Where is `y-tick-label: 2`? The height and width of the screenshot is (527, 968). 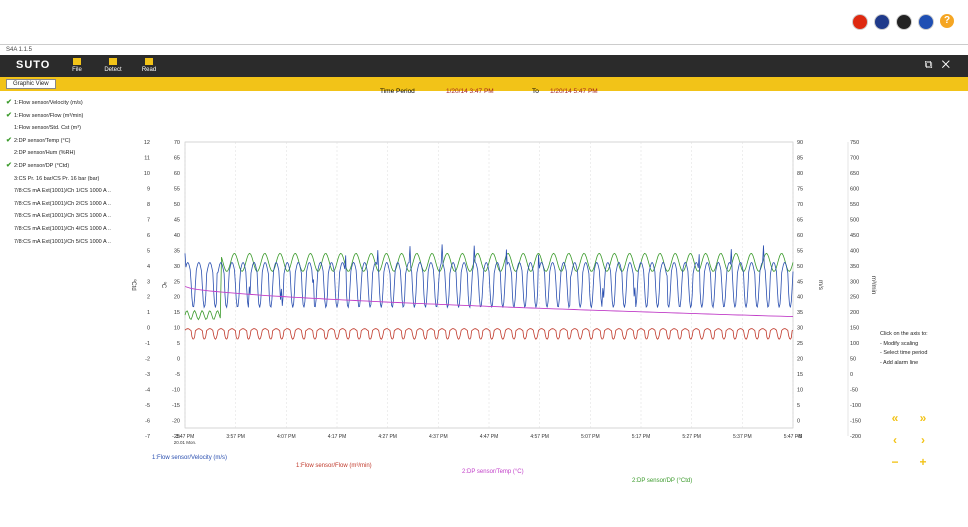
y-tick-label: 2 is located at coordinates (148, 298).